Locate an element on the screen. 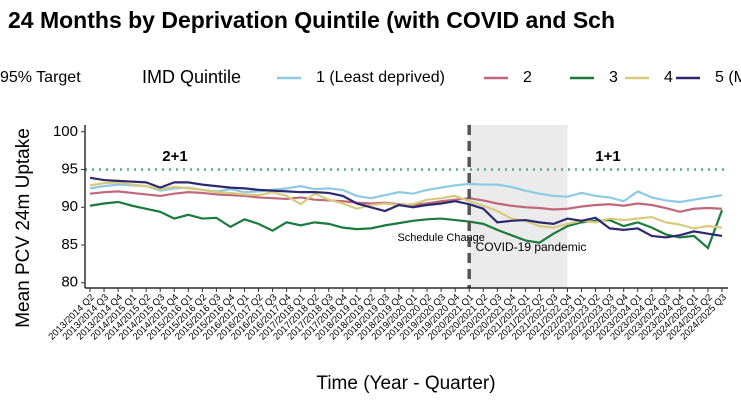  legend-label: 1 (Least deprived) is located at coordinates (380, 77).